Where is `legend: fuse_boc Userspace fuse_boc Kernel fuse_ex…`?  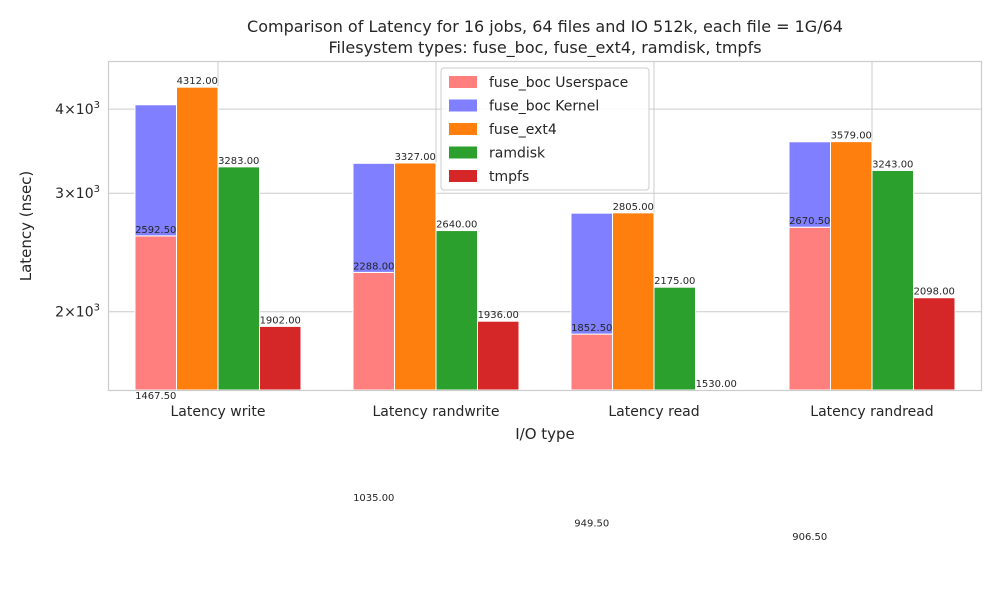 legend: fuse_boc Userspace fuse_boc Kernel fuse_ex… is located at coordinates (545, 129).